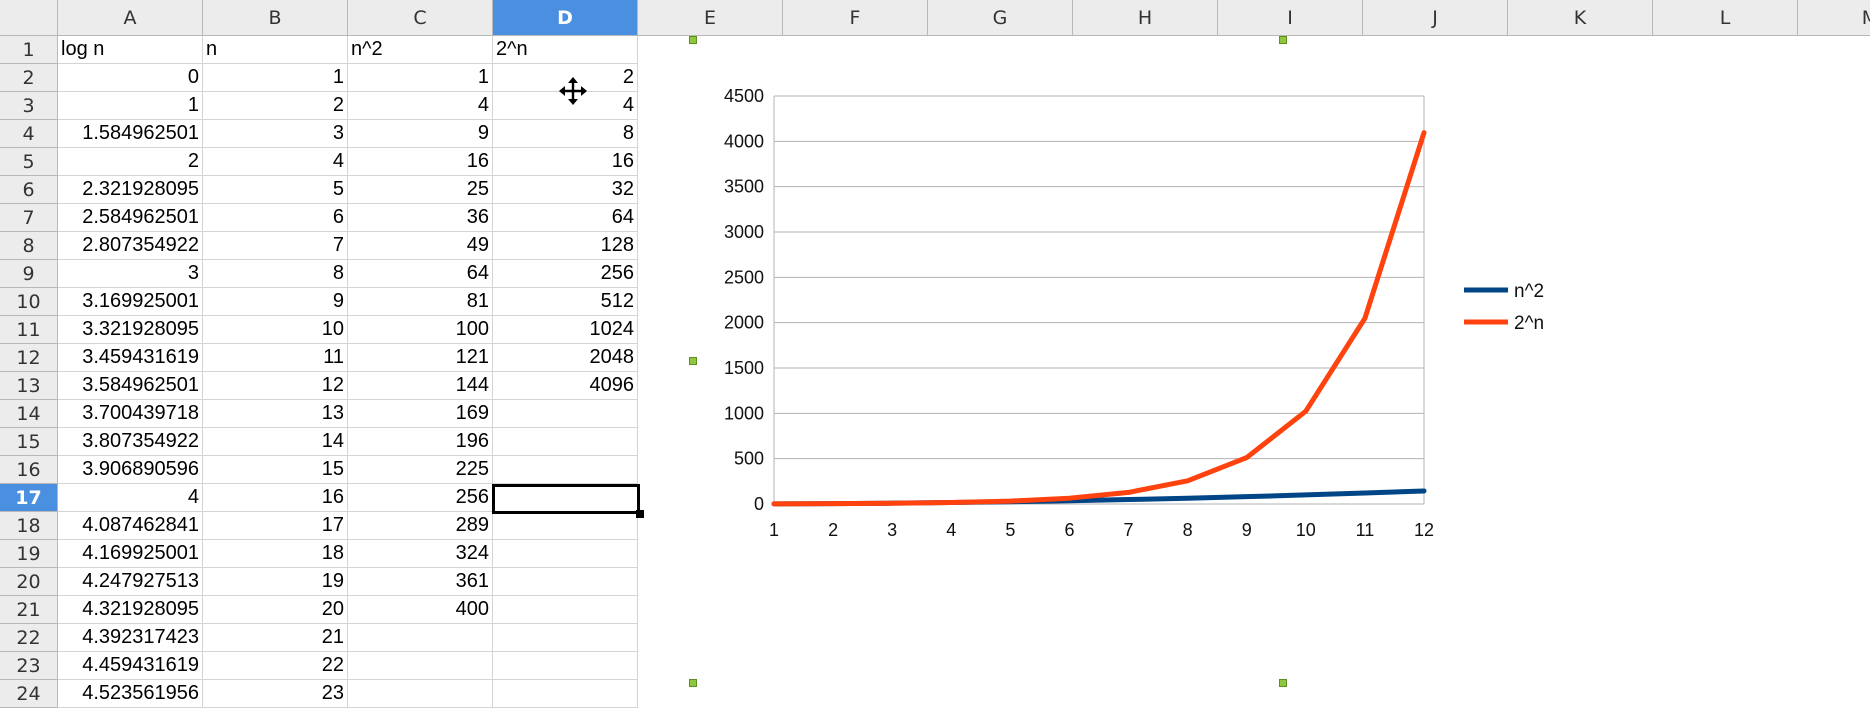  What do you see at coordinates (130, 666) in the screenshot?
I see `cell-A23: 4.459431619` at bounding box center [130, 666].